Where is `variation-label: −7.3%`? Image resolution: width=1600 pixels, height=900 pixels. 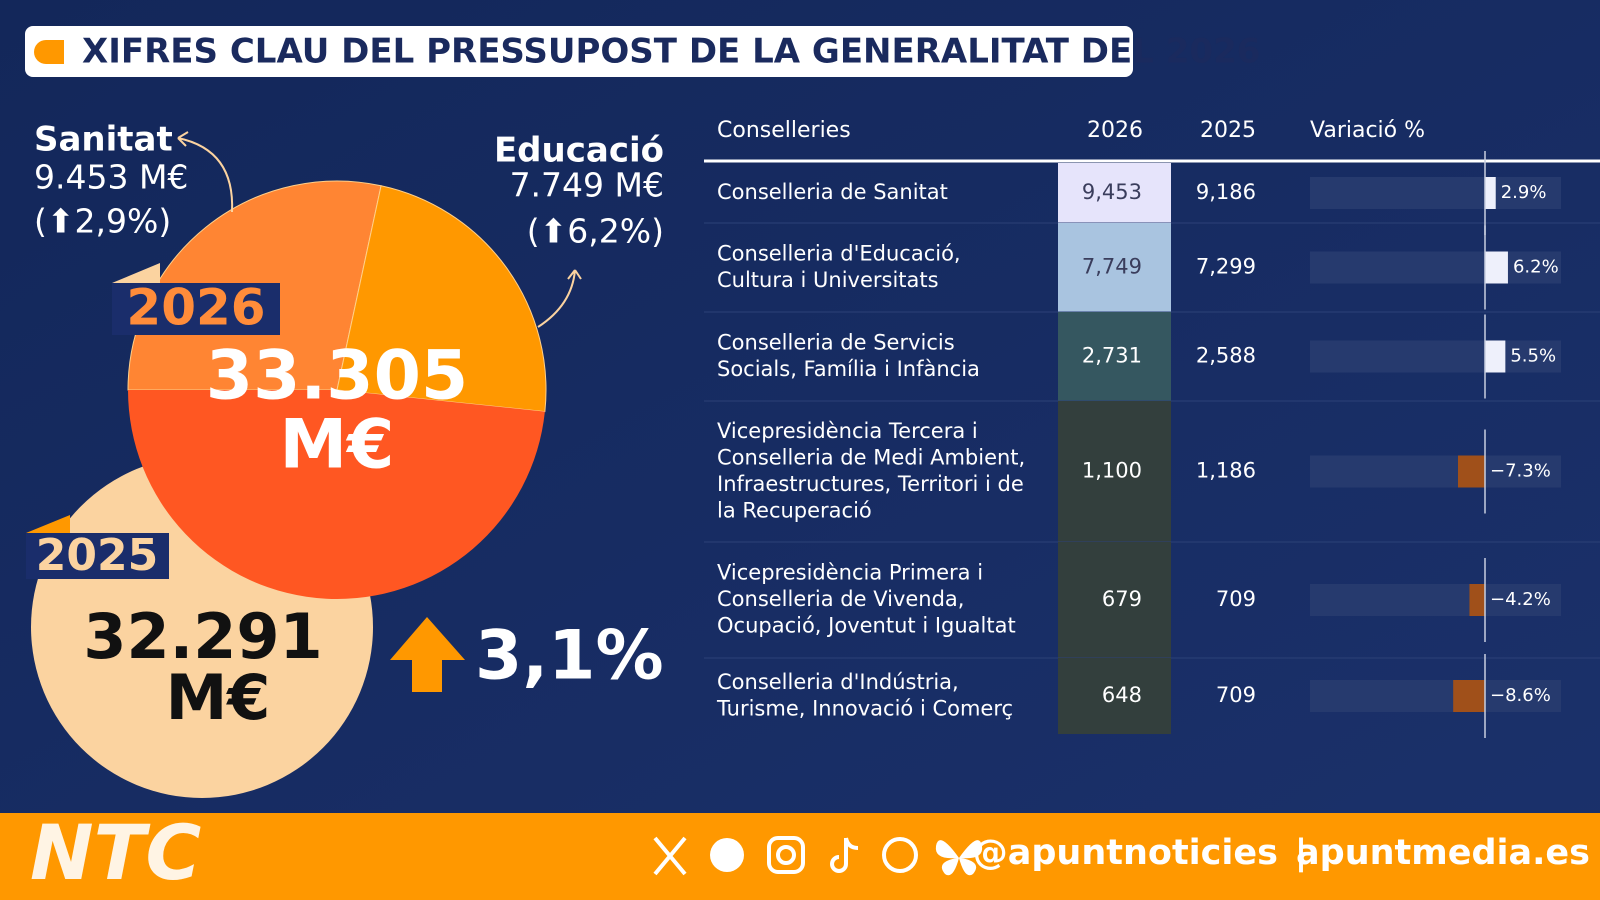
variation-label: −7.3% is located at coordinates (1520, 471).